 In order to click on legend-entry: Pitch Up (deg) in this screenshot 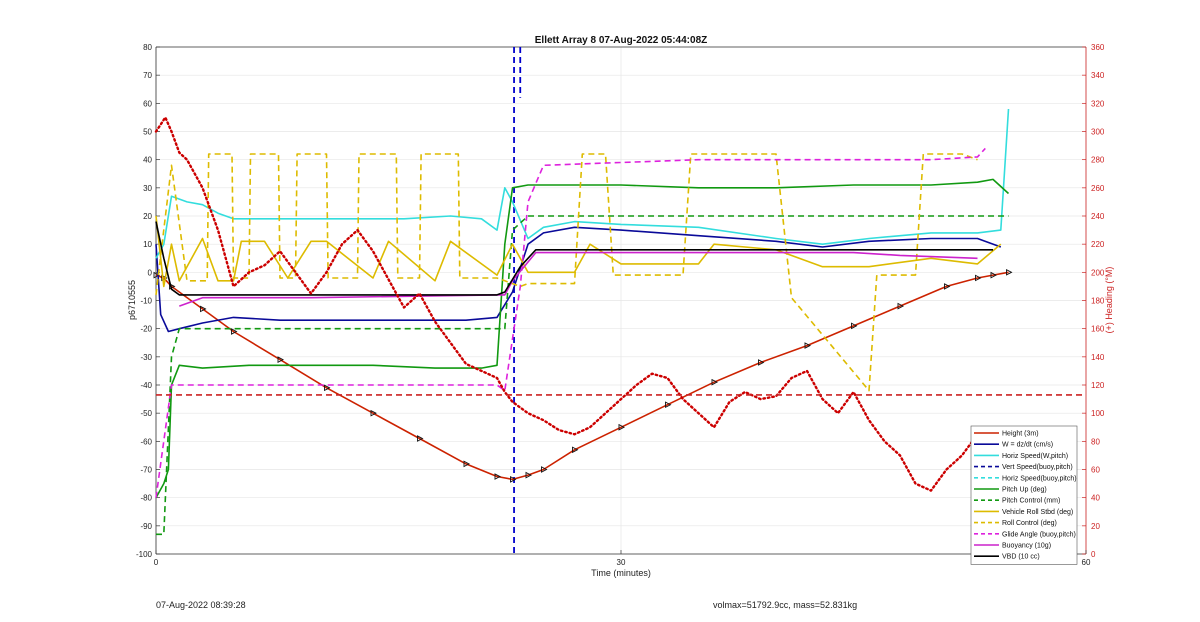, I will do `click(1024, 490)`.